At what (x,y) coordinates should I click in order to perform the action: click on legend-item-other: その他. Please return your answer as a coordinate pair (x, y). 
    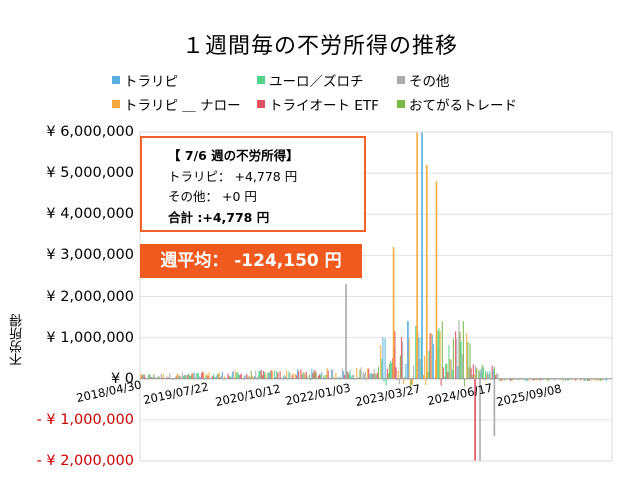
    Looking at the image, I should click on (423, 80).